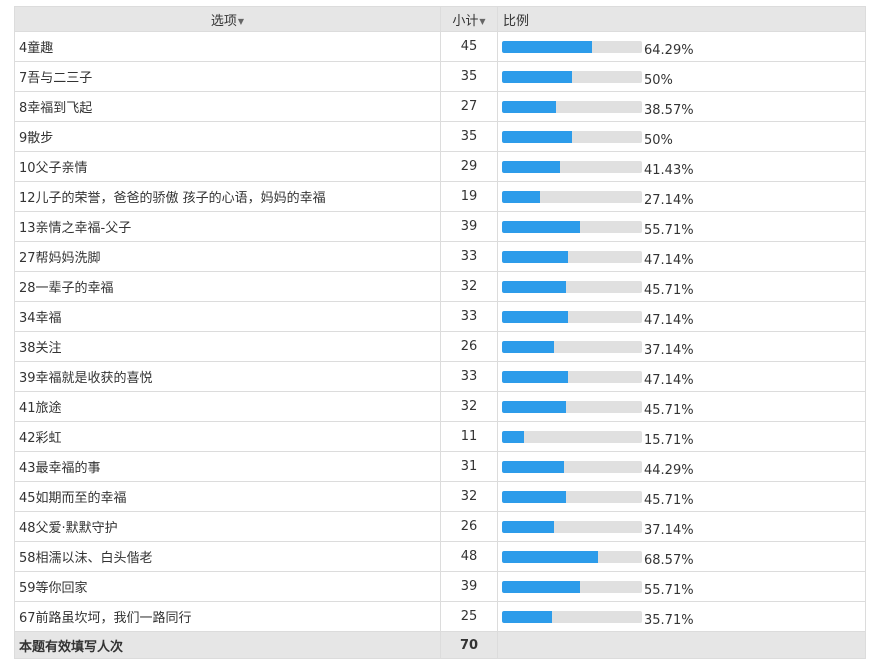 Image resolution: width=879 pixels, height=667 pixels. I want to click on option-cell: 43最幸福的事, so click(227, 466).